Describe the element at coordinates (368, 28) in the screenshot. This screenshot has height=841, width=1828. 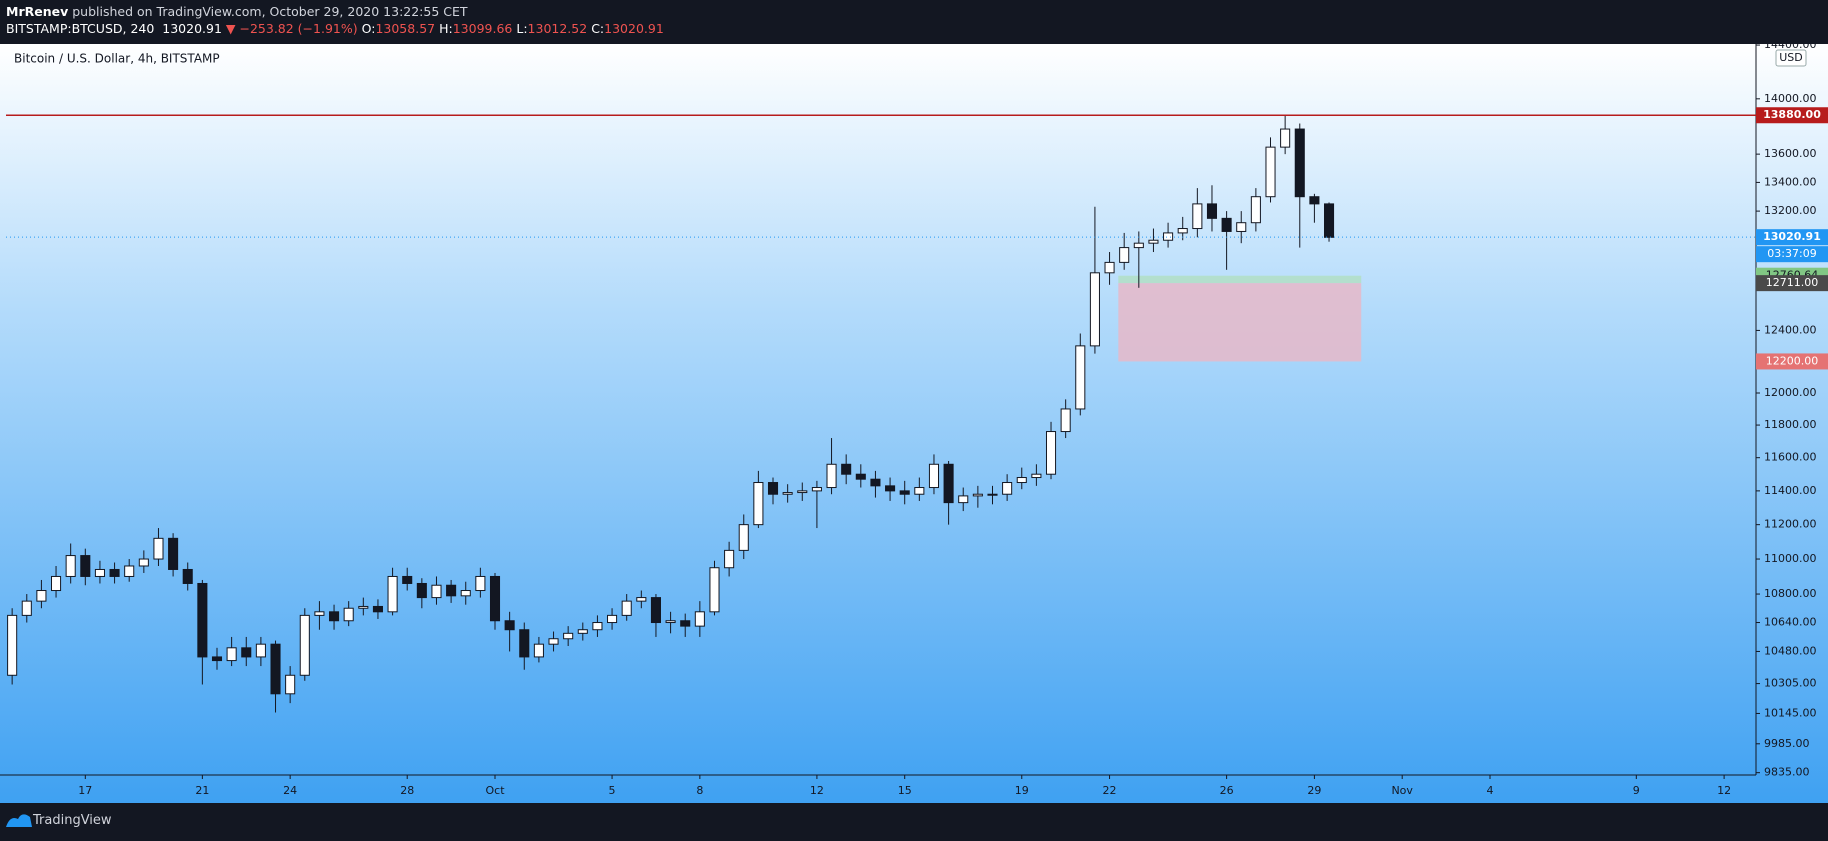
I see `open-label: O:` at that location.